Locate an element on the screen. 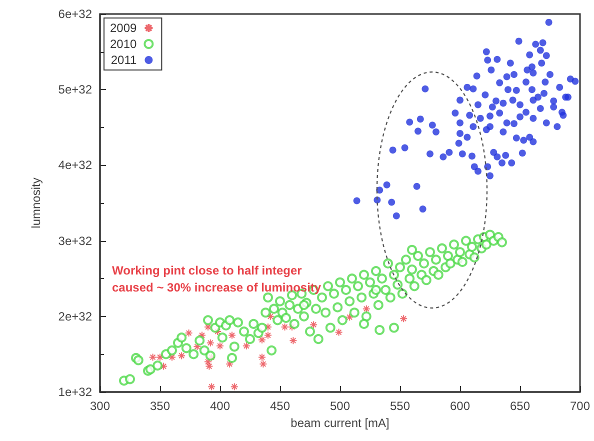  legend-label: 2010 is located at coordinates (124, 44).